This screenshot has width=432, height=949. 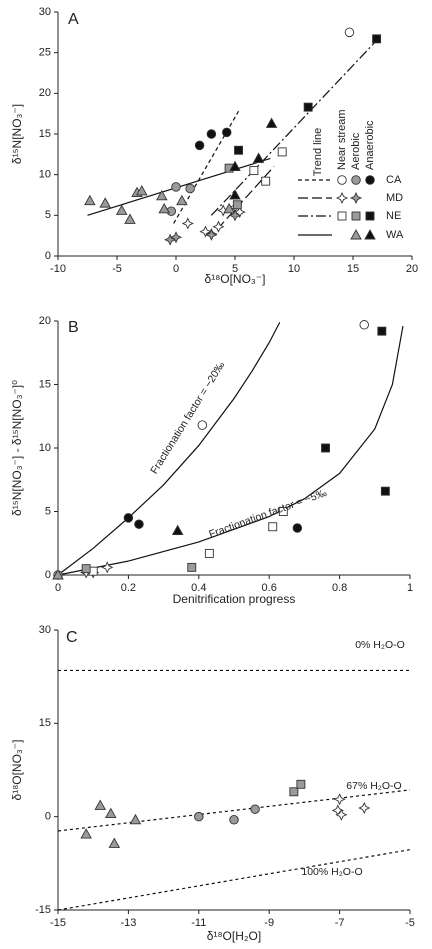 What do you see at coordinates (198, 923) in the screenshot?
I see `x-tick-label: -11` at bounding box center [198, 923].